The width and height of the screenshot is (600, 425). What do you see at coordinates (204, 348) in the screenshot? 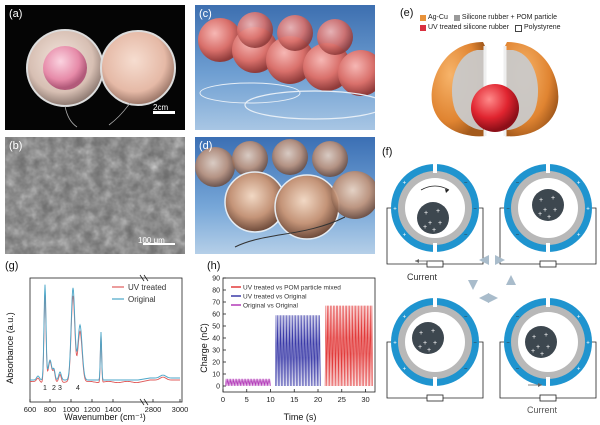
I see `h-ylabel: Charge (nC)` at bounding box center [204, 348].